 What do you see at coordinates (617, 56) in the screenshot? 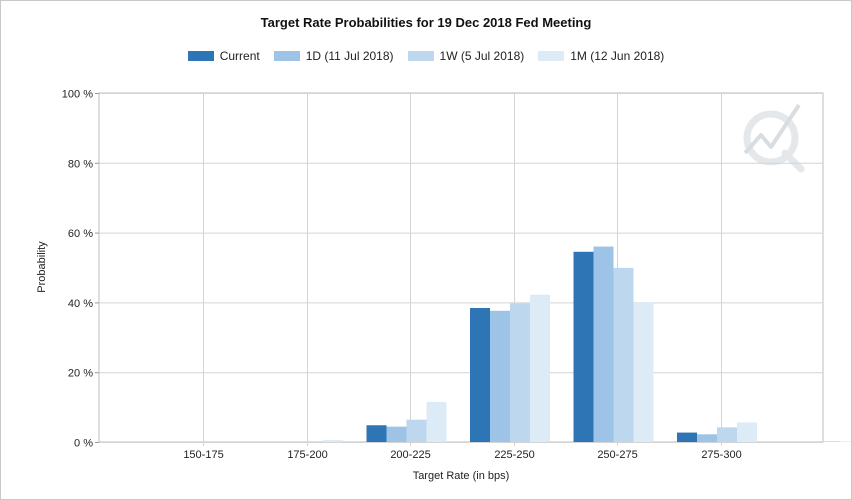
I see `legend-label-1m: 1M (12 Jun 2018)` at bounding box center [617, 56].